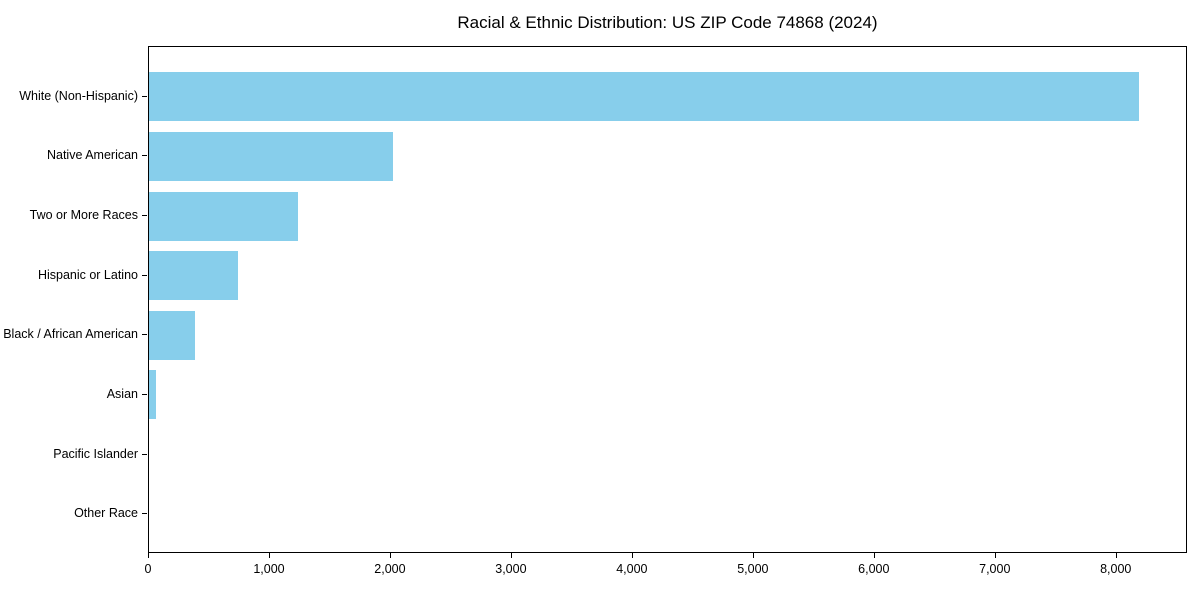  Describe the element at coordinates (70, 334) in the screenshot. I see `y-tick-label: Black / African American` at that location.